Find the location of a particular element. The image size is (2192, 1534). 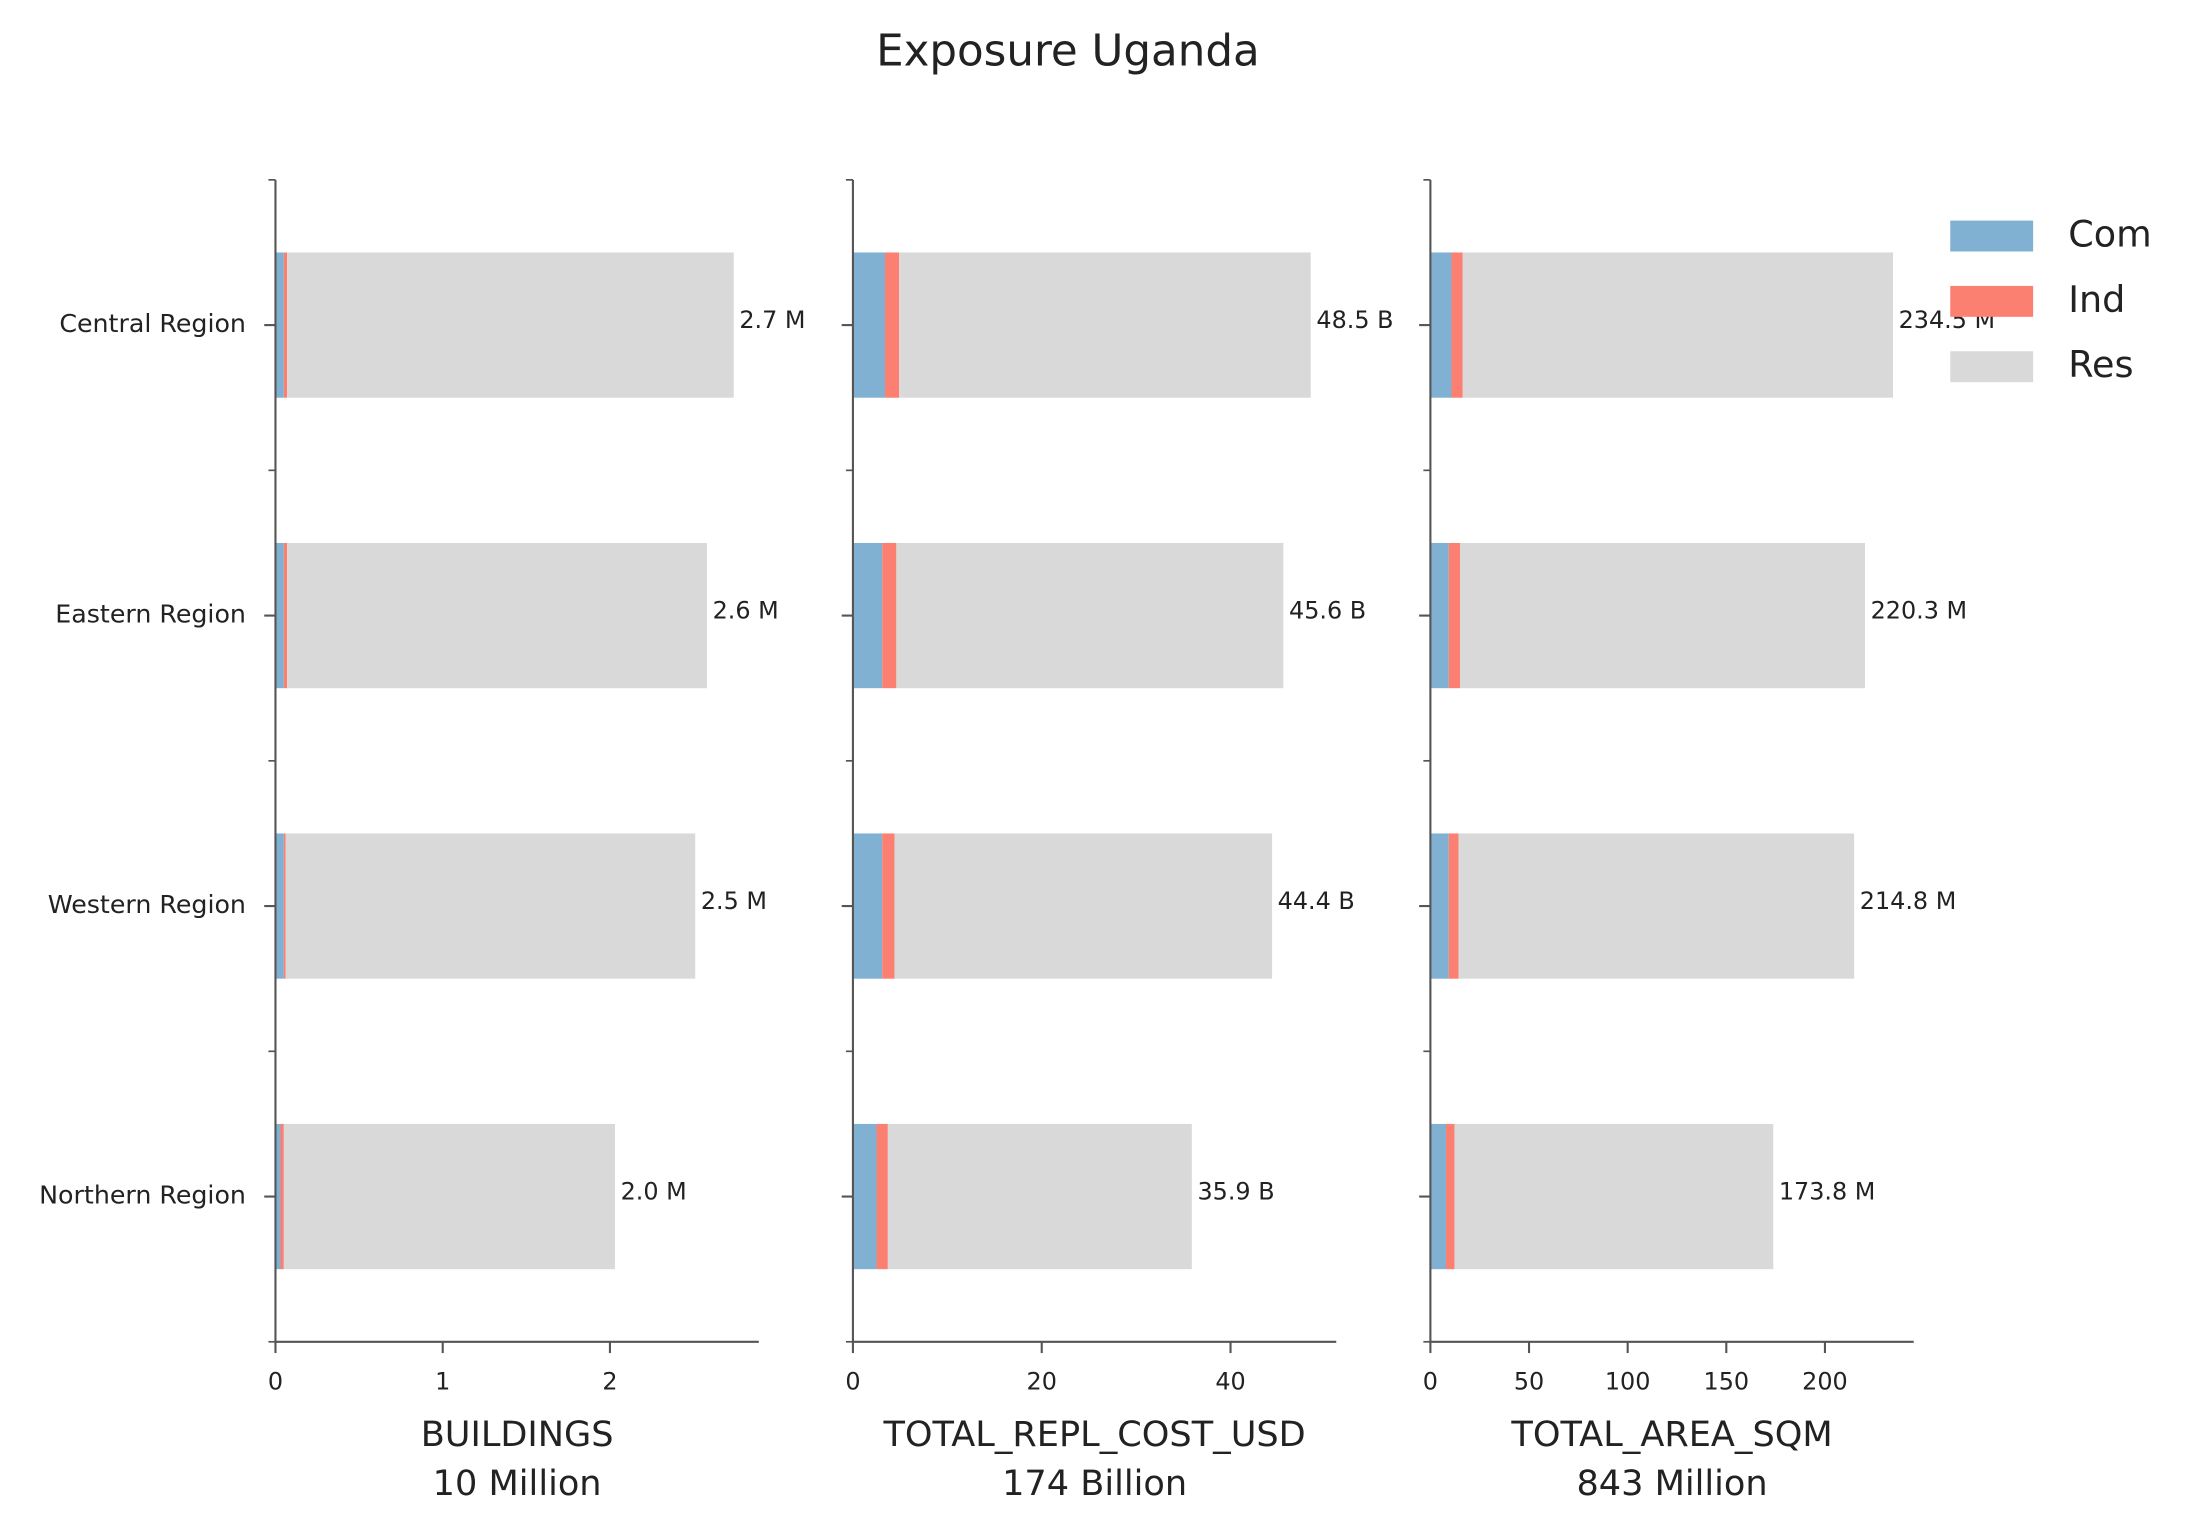

legend-label: Ind is located at coordinates (2096, 299).